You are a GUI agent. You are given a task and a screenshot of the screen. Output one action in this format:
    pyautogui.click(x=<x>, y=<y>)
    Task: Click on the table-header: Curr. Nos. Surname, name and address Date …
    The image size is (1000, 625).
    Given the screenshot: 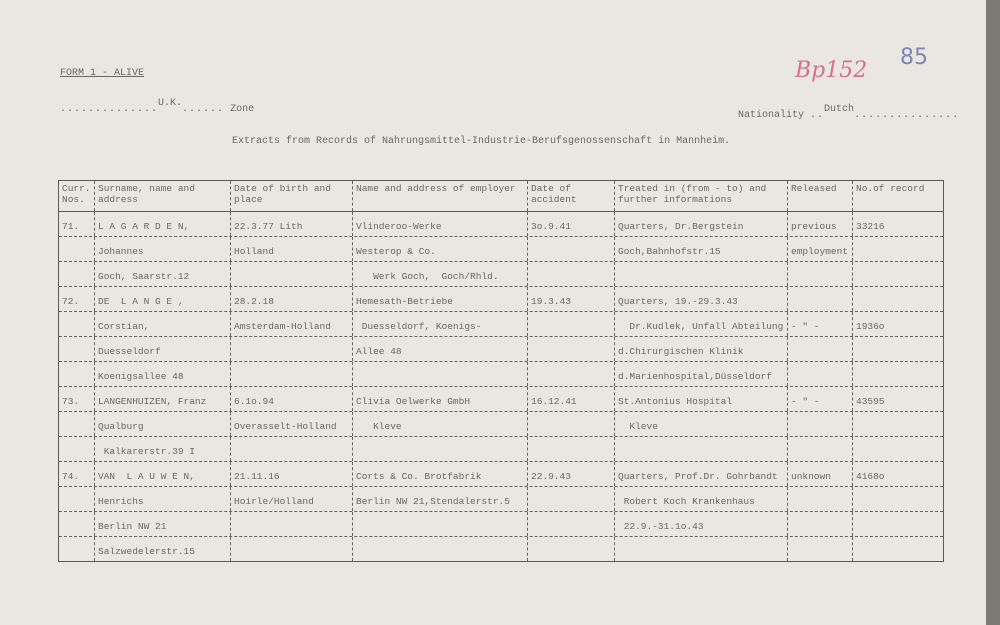 What is the action you would take?
    pyautogui.click(x=501, y=196)
    